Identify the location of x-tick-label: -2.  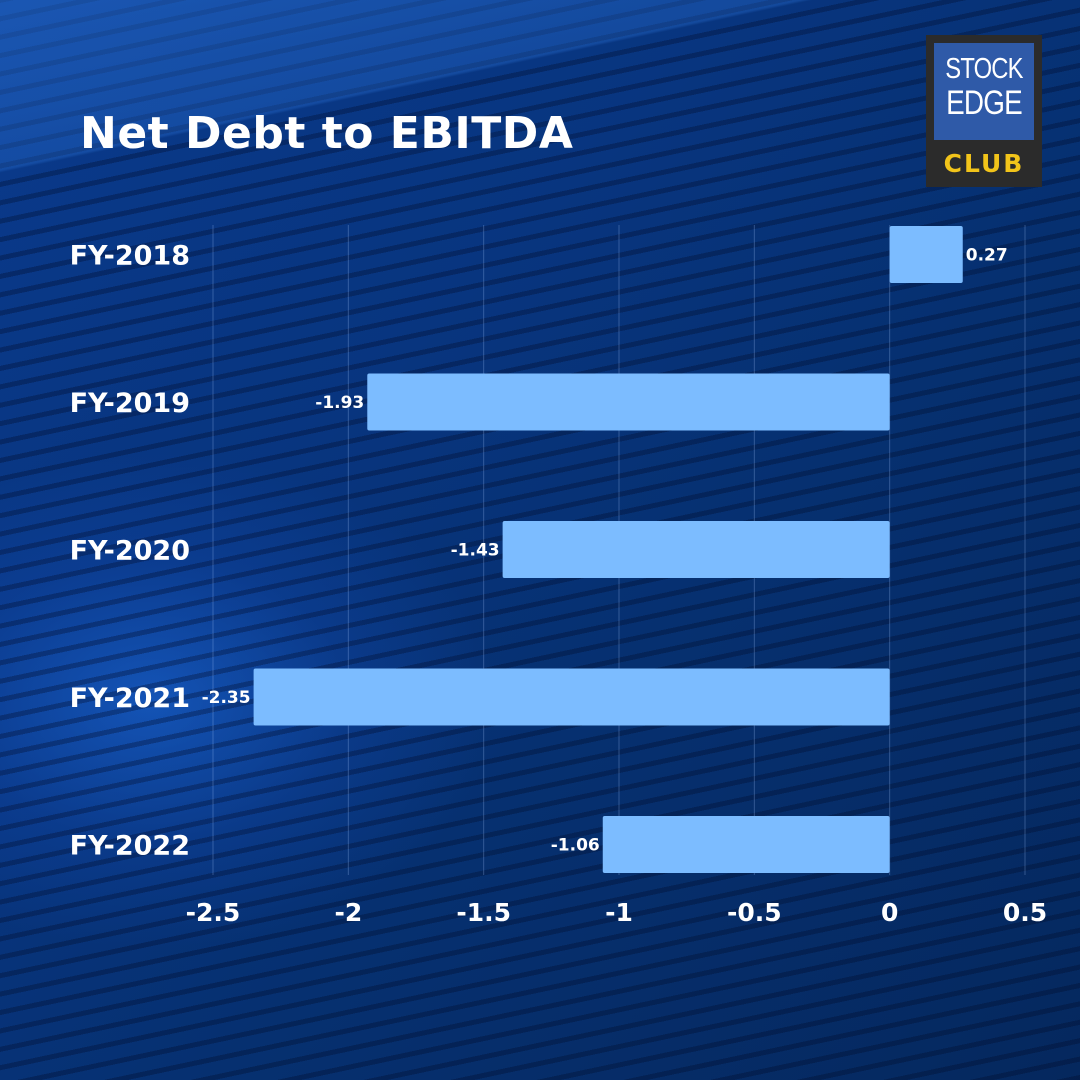
(348, 912).